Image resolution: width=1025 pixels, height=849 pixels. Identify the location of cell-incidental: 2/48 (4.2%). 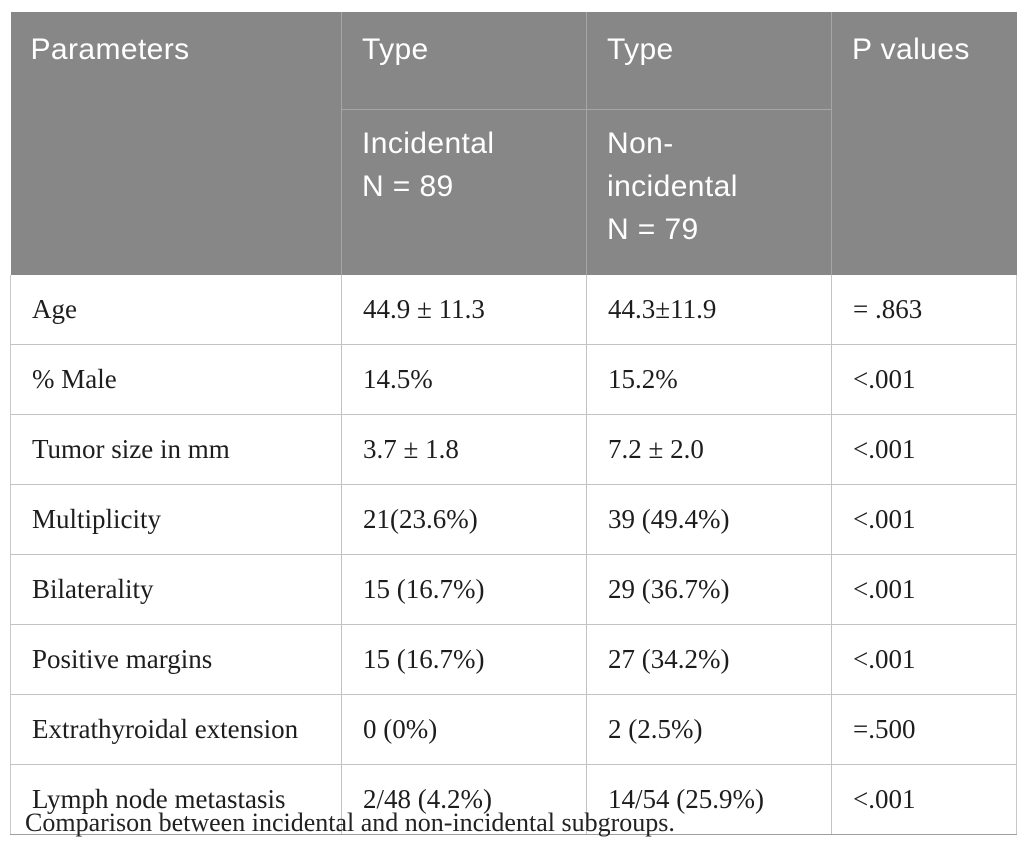
(464, 799).